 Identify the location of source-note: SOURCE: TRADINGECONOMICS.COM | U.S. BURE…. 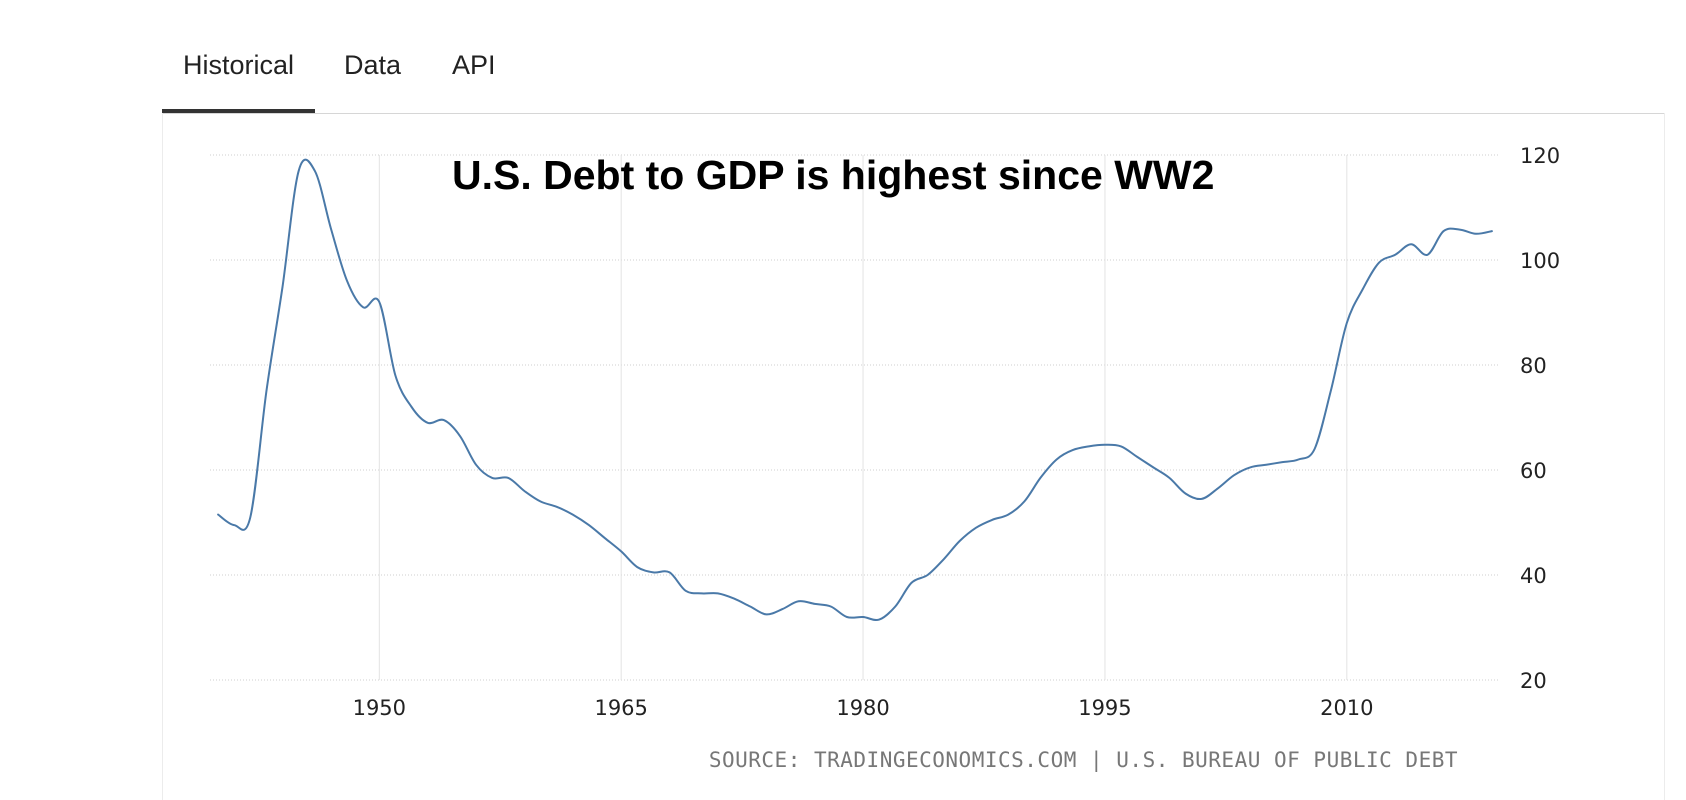
(1083, 760).